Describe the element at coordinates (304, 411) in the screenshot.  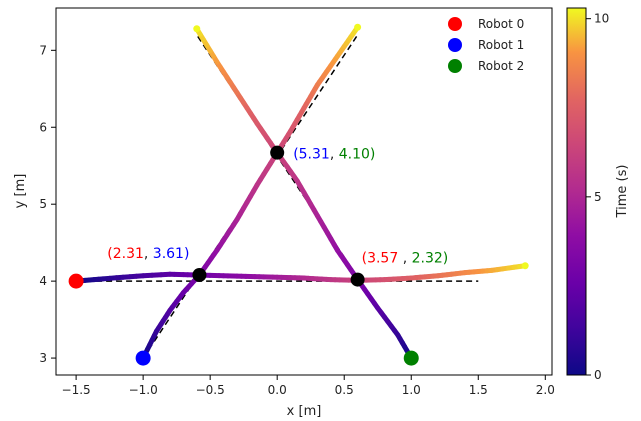
I see `x-axis-title: x [m]` at that location.